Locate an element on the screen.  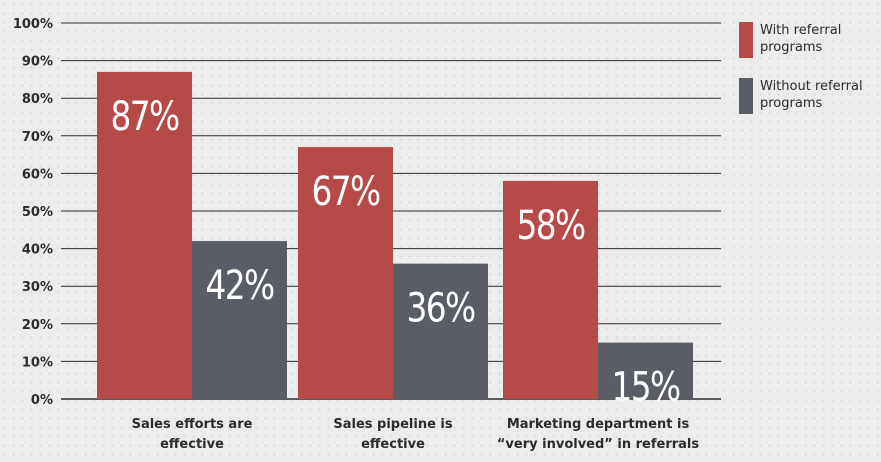
legend-item-without-referral: Without referral programs is located at coordinates (809, 96).